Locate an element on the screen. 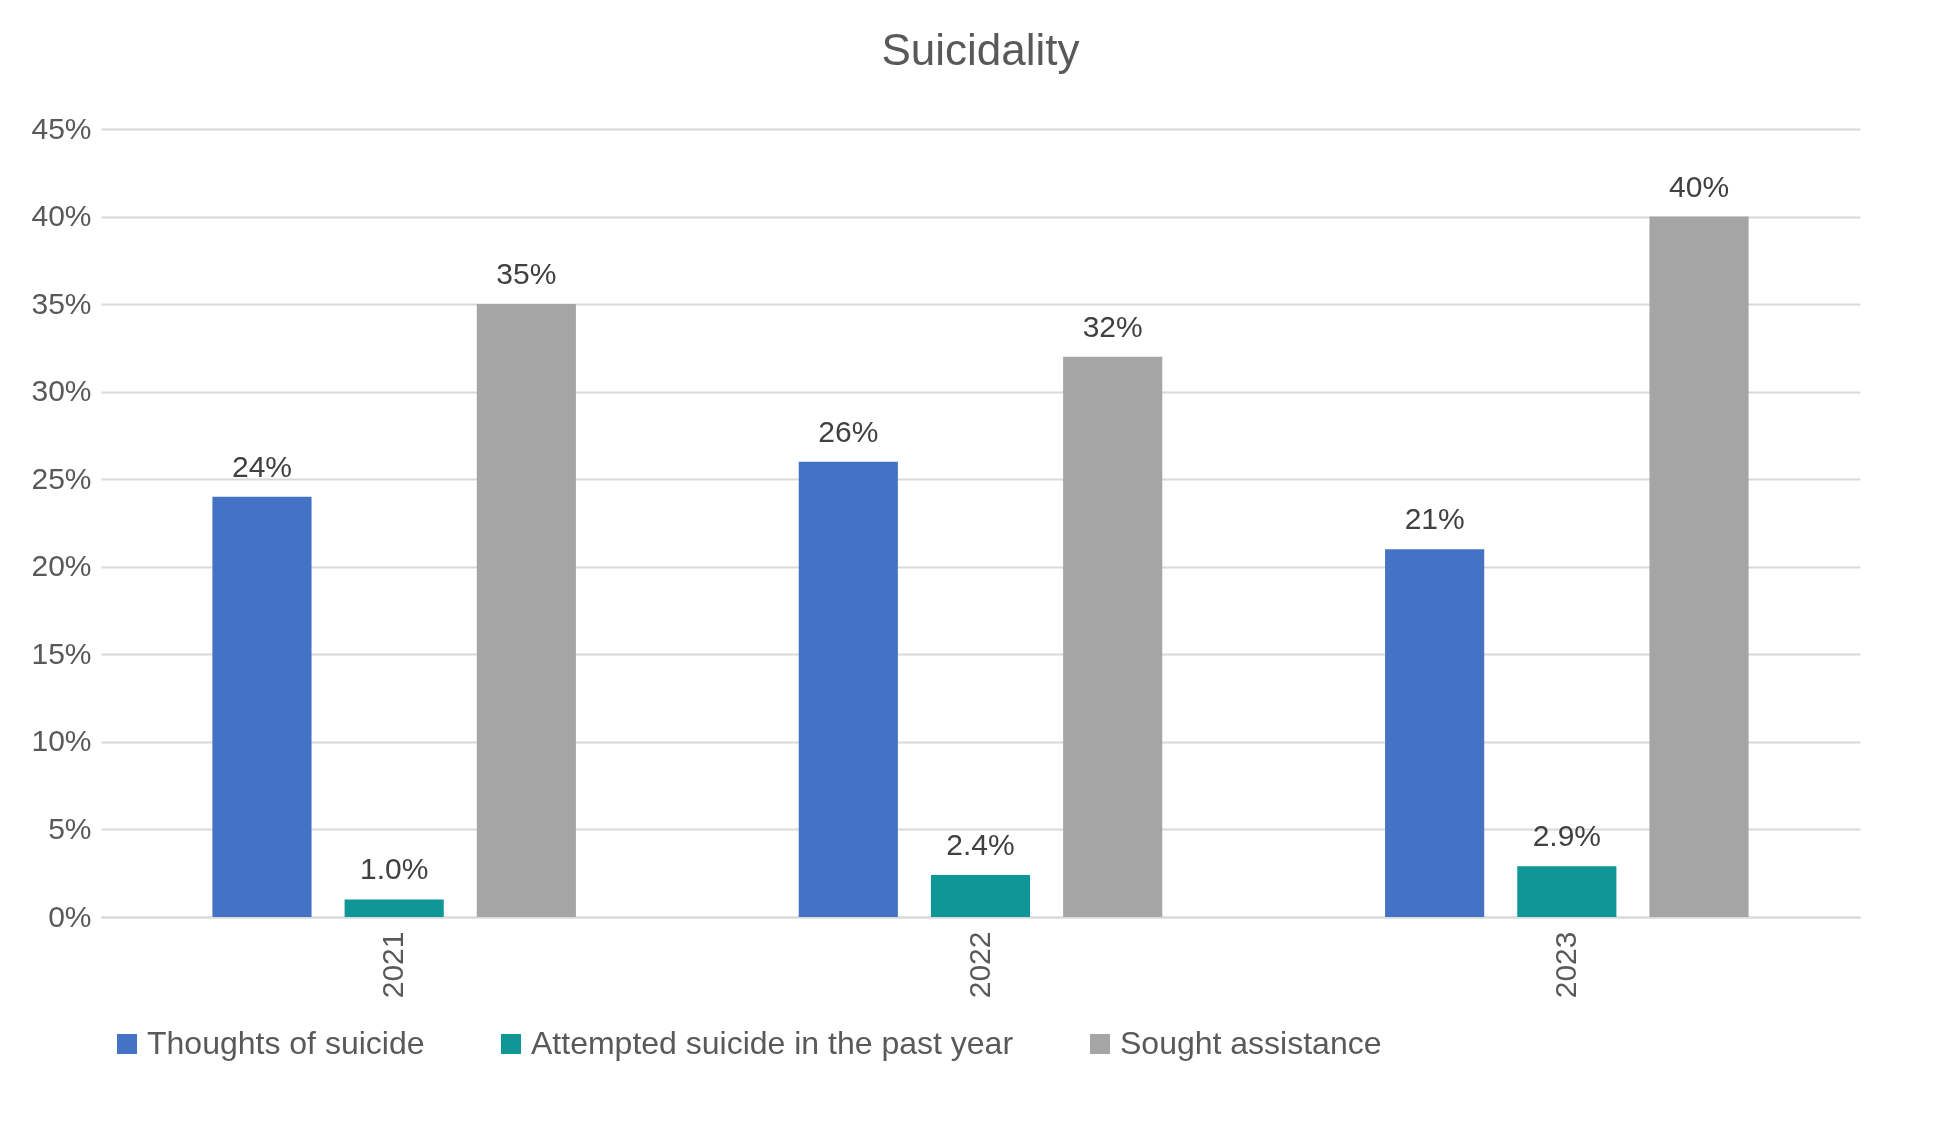 The height and width of the screenshot is (1144, 1954). legend-label: Attempted suicide in the past year is located at coordinates (772, 1043).